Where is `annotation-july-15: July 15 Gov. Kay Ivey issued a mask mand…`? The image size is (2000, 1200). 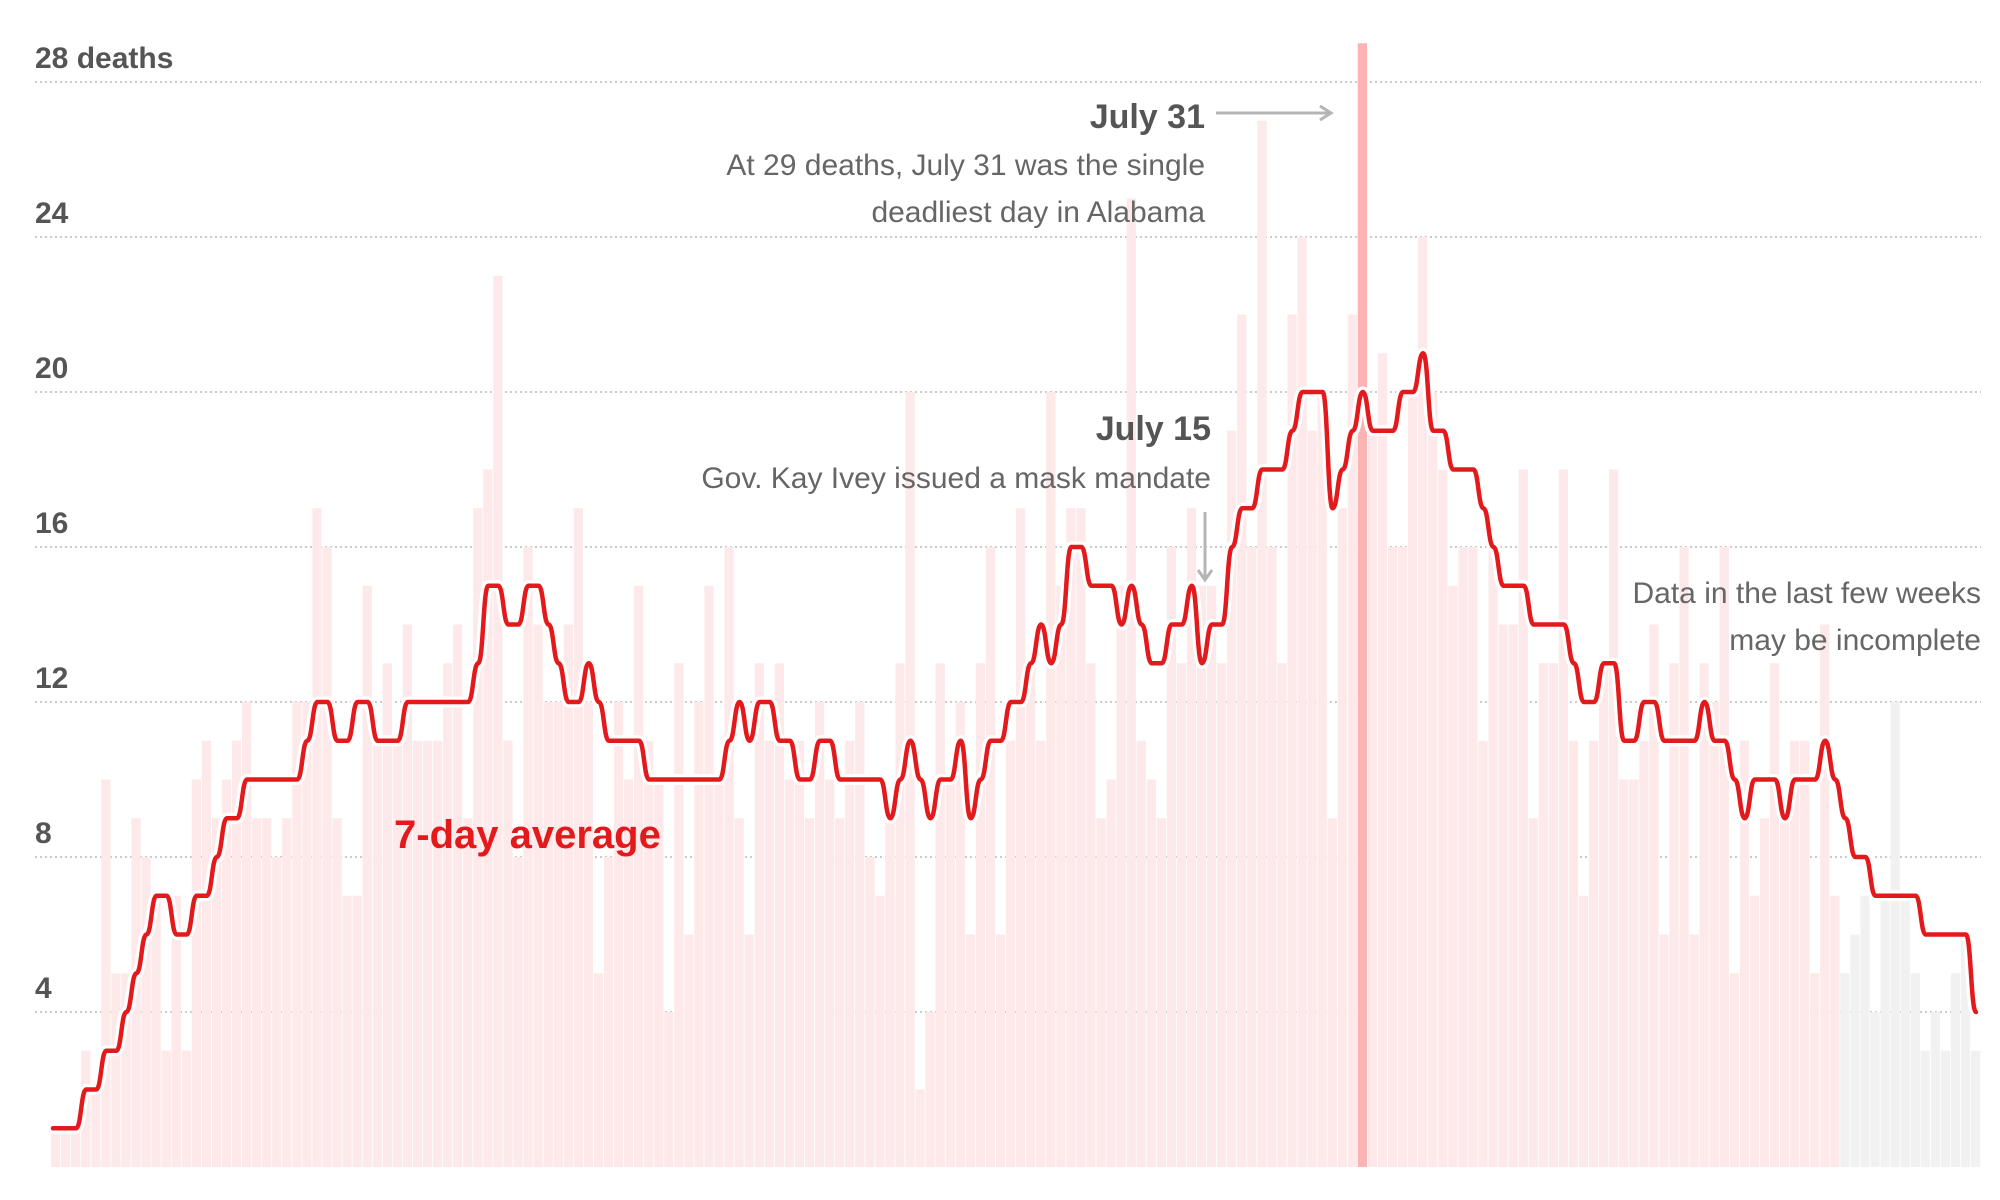
annotation-july-15: July 15 Gov. Kay Ivey issued a mask mand… is located at coordinates (957, 496).